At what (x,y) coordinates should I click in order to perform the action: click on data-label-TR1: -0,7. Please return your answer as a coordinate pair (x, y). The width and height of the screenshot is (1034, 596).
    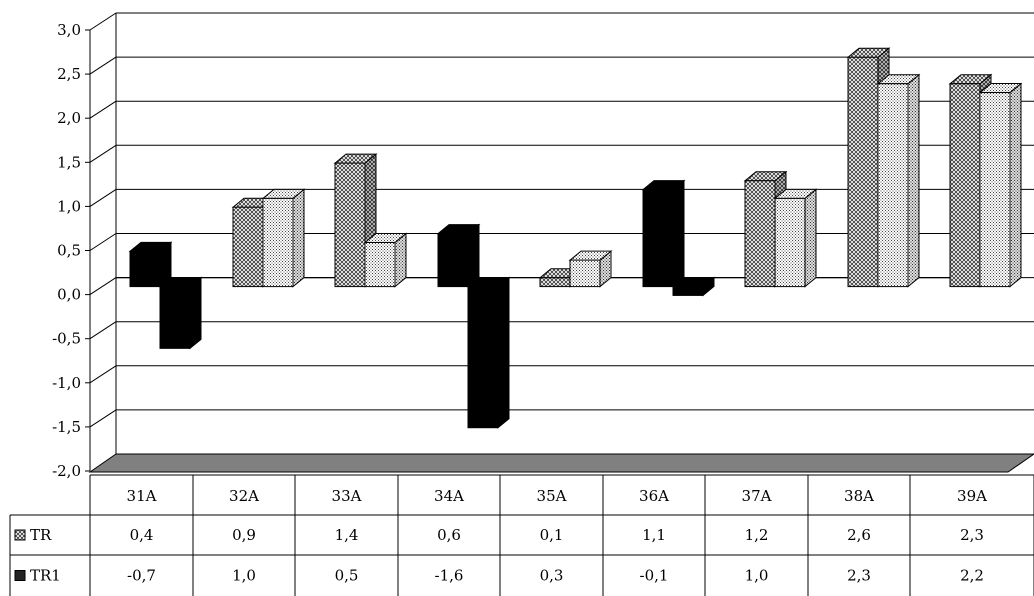
    Looking at the image, I should click on (141, 576).